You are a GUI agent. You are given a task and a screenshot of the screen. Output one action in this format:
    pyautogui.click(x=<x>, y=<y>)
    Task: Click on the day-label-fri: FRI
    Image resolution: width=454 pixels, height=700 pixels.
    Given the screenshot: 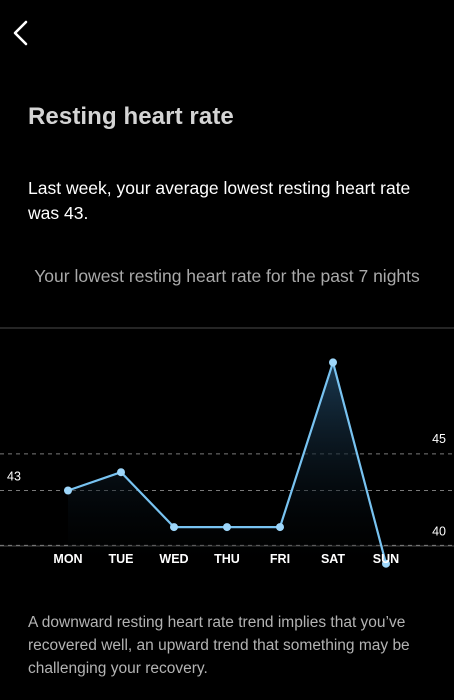 What is the action you would take?
    pyautogui.click(x=280, y=559)
    